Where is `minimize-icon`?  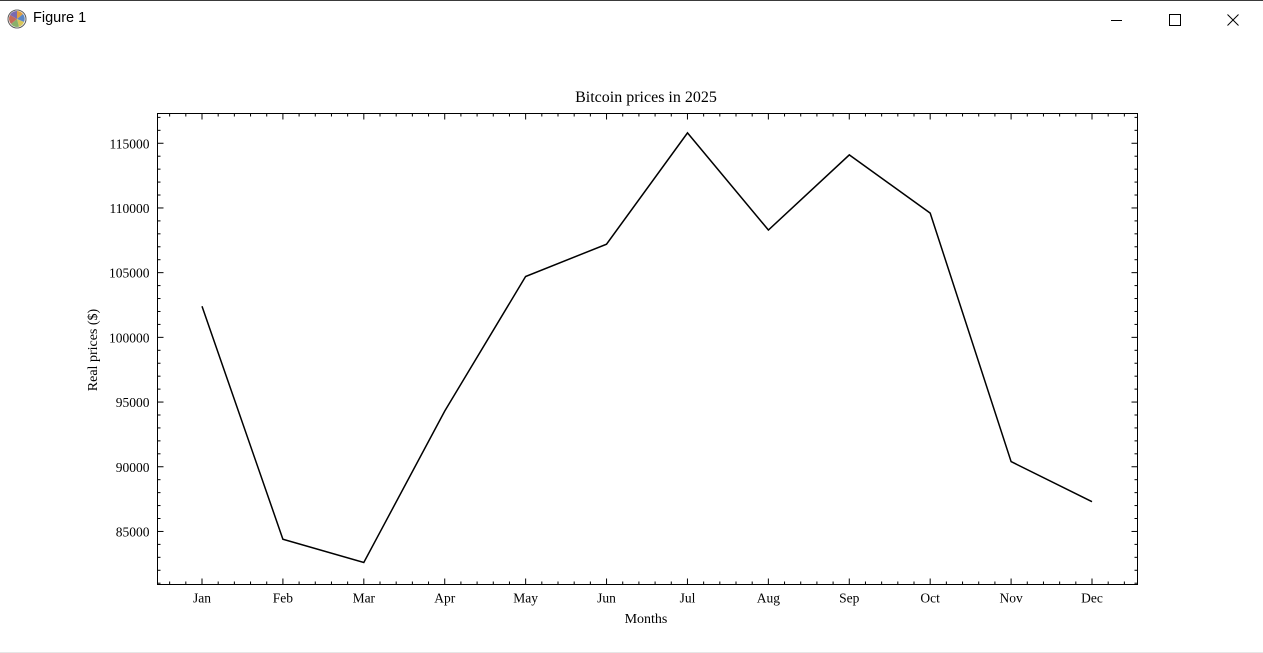
minimize-icon is located at coordinates (1116, 20).